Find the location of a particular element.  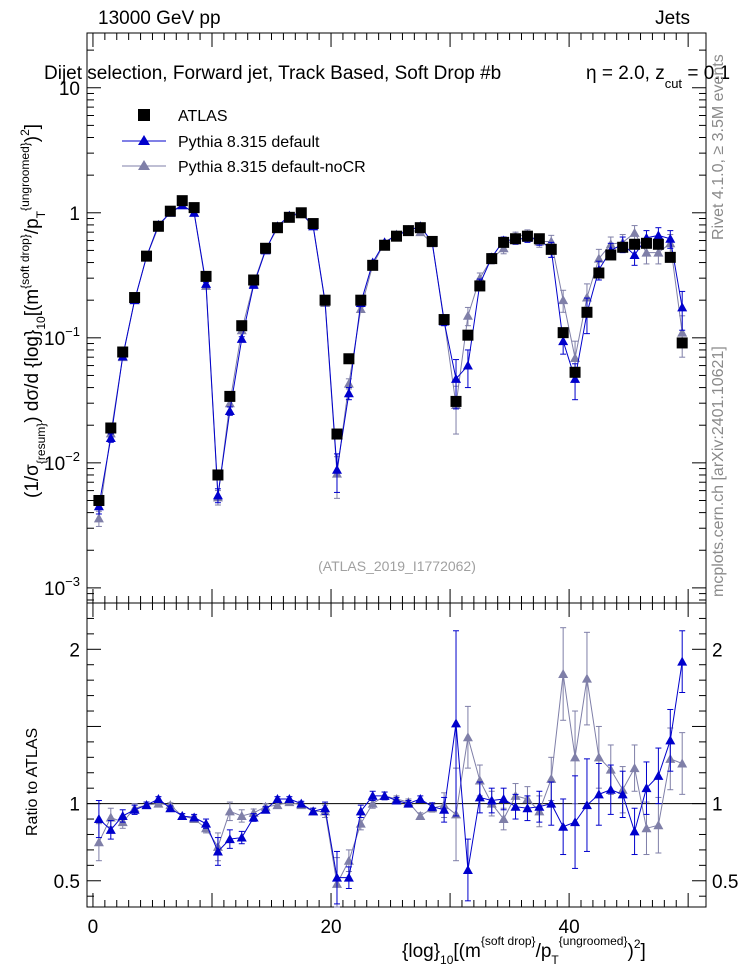

y-tick-label: 10−2 is located at coordinates (62, 462).